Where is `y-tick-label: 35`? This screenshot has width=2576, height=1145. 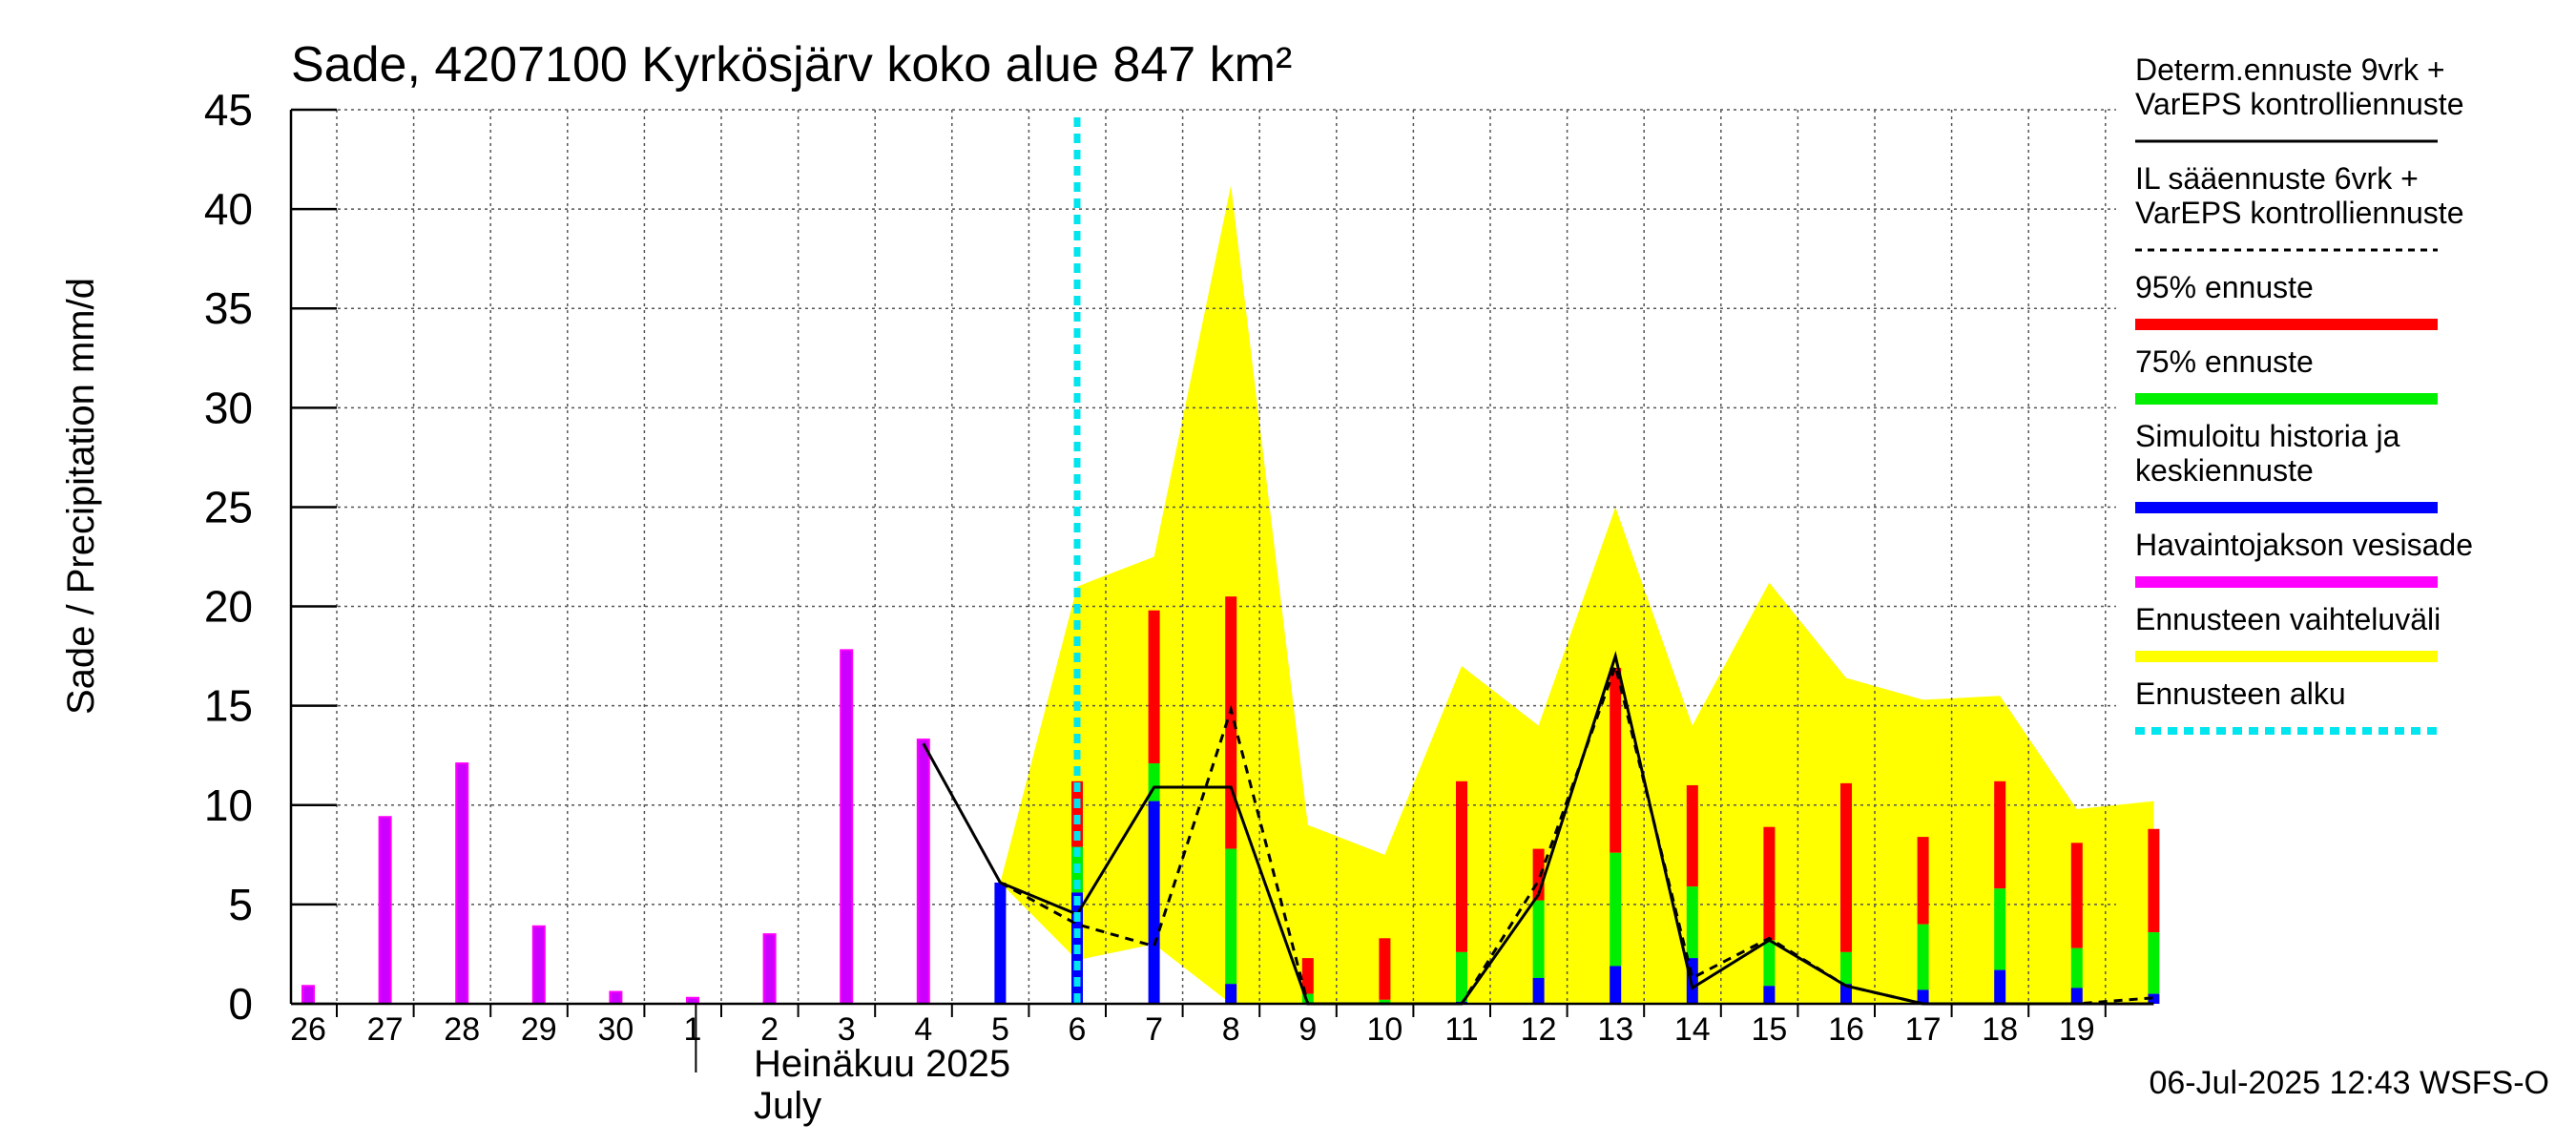
y-tick-label: 35 is located at coordinates (228, 308).